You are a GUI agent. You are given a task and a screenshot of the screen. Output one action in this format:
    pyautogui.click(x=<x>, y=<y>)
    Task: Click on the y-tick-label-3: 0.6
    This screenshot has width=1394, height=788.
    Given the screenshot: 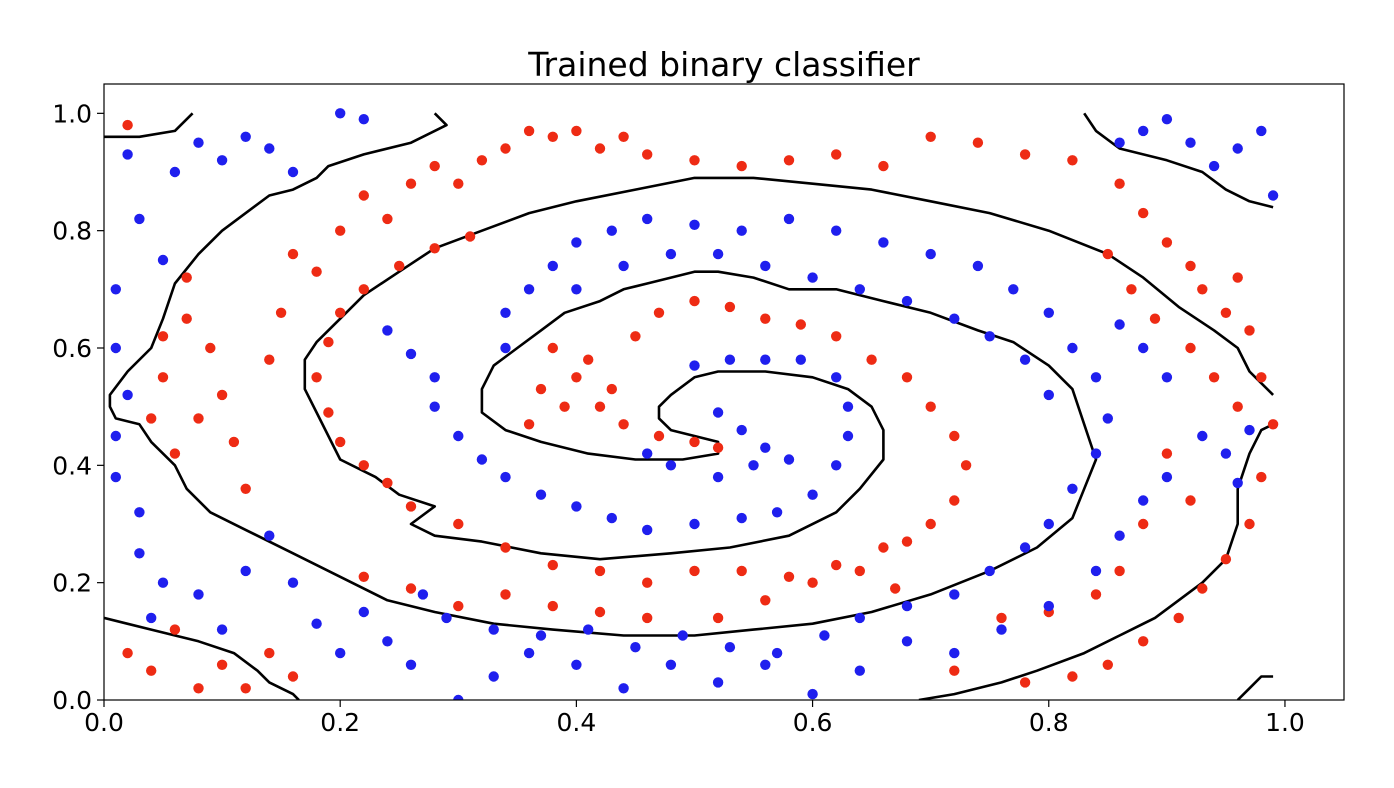 What is the action you would take?
    pyautogui.click(x=72, y=348)
    